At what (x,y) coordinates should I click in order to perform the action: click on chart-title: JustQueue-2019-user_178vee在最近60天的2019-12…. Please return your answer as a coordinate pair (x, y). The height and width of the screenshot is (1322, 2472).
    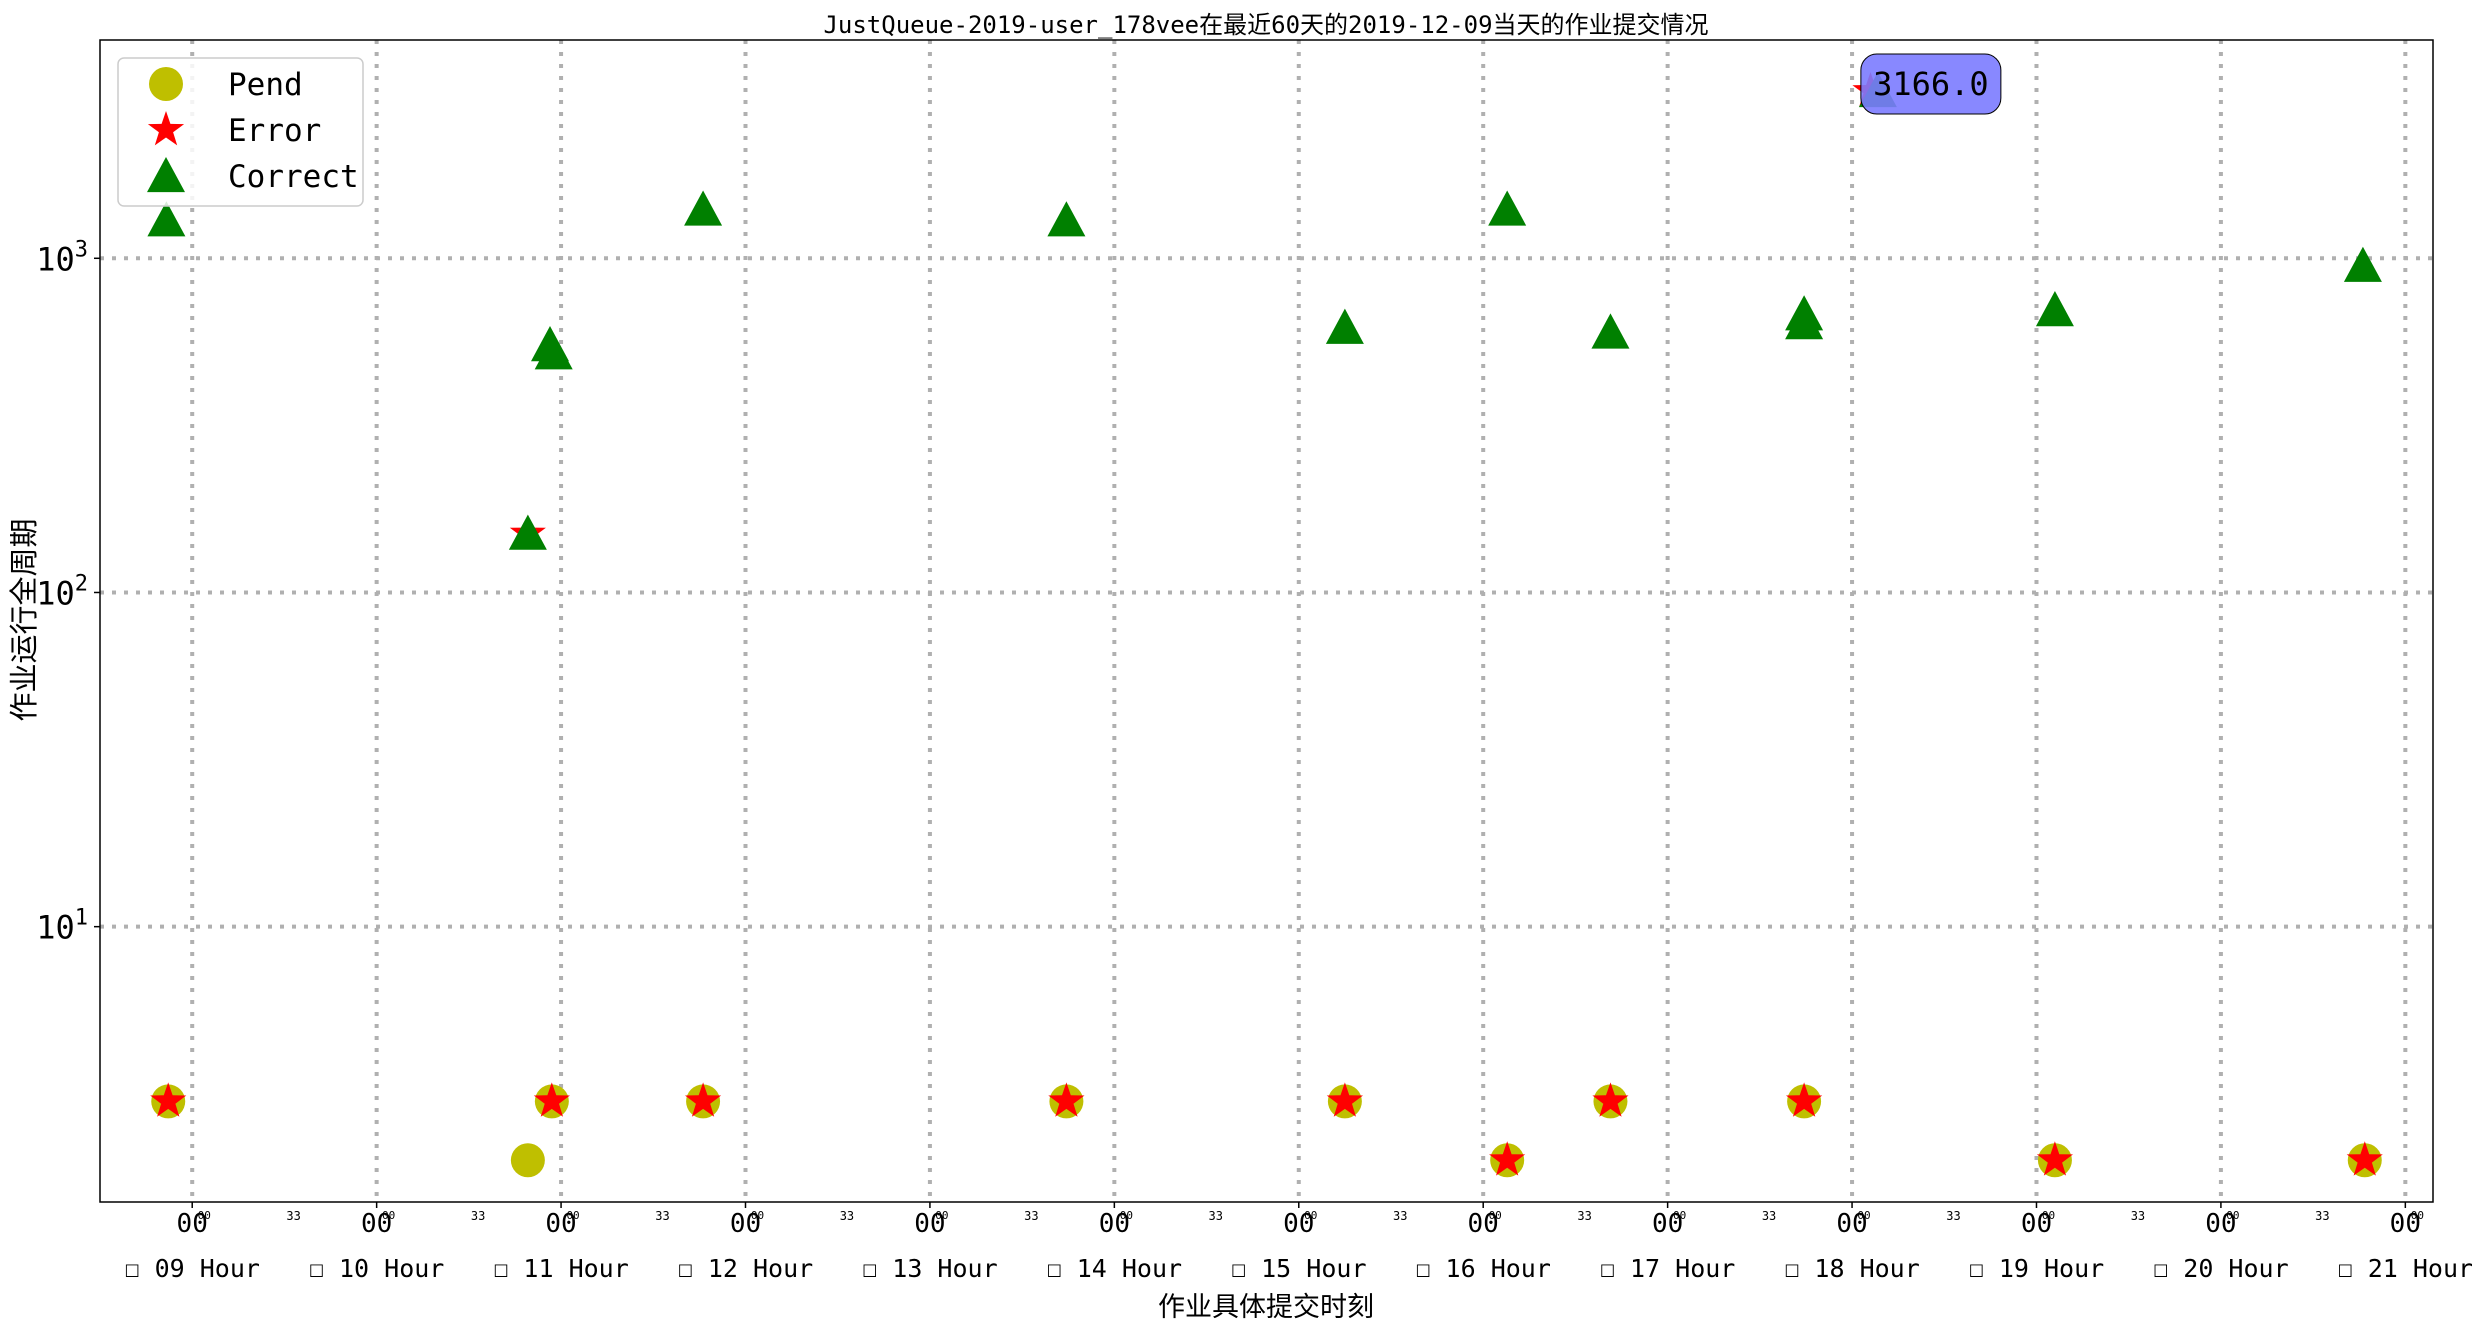
    Looking at the image, I should click on (1265, 25).